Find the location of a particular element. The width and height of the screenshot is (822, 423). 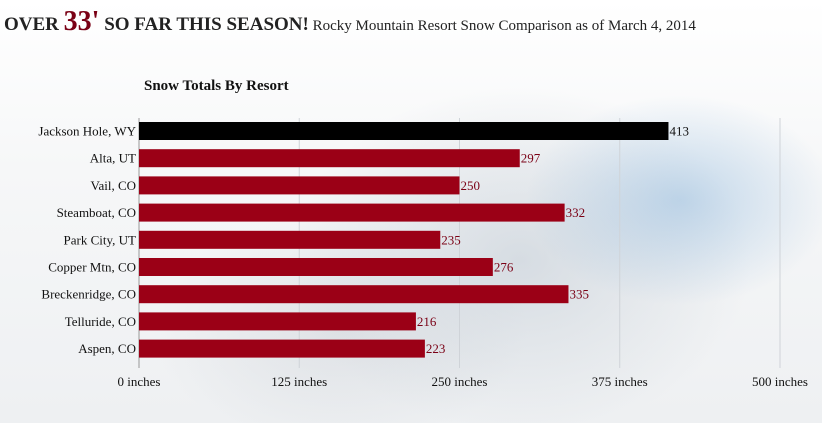

x-tick-label: 0 inches is located at coordinates (139, 381).